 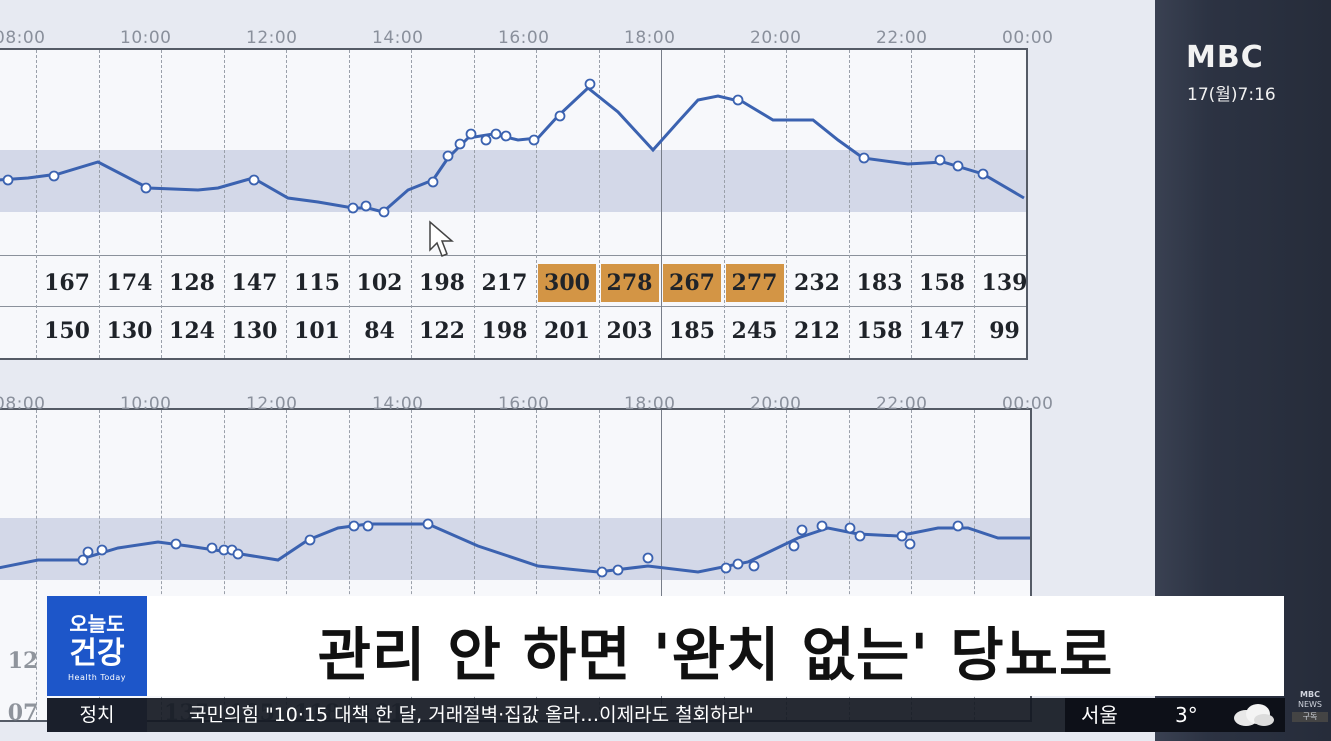 I want to click on glucose-value-cell: 217, so click(x=504, y=283).